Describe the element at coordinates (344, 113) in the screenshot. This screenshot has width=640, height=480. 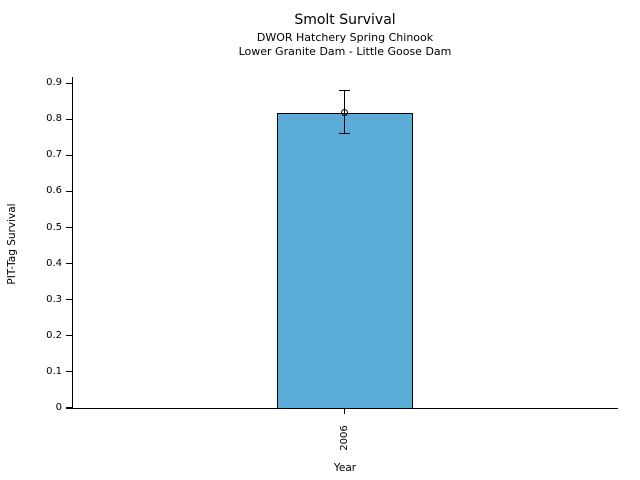
I see `point-estimate-marker` at that location.